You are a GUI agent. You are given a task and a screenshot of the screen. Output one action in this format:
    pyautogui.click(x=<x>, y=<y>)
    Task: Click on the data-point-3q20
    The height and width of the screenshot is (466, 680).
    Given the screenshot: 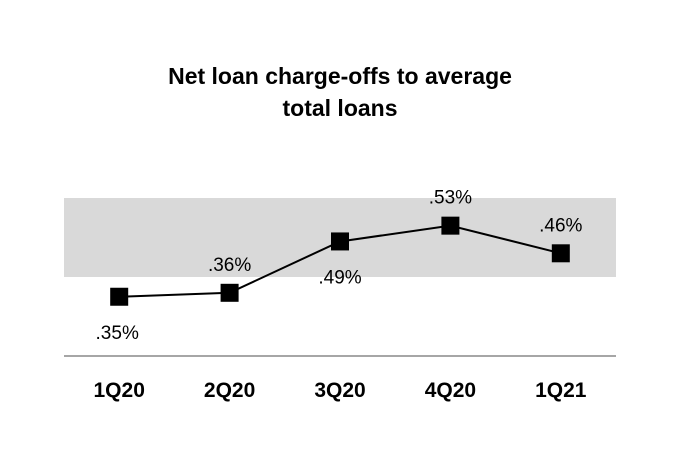 What is the action you would take?
    pyautogui.click(x=340, y=241)
    